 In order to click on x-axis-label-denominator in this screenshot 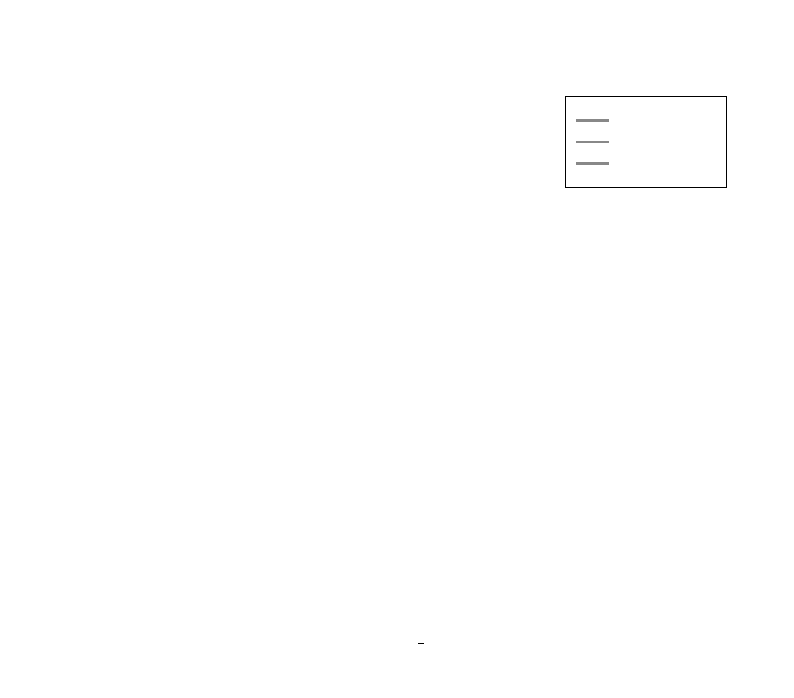, I will do `click(420, 643)`.